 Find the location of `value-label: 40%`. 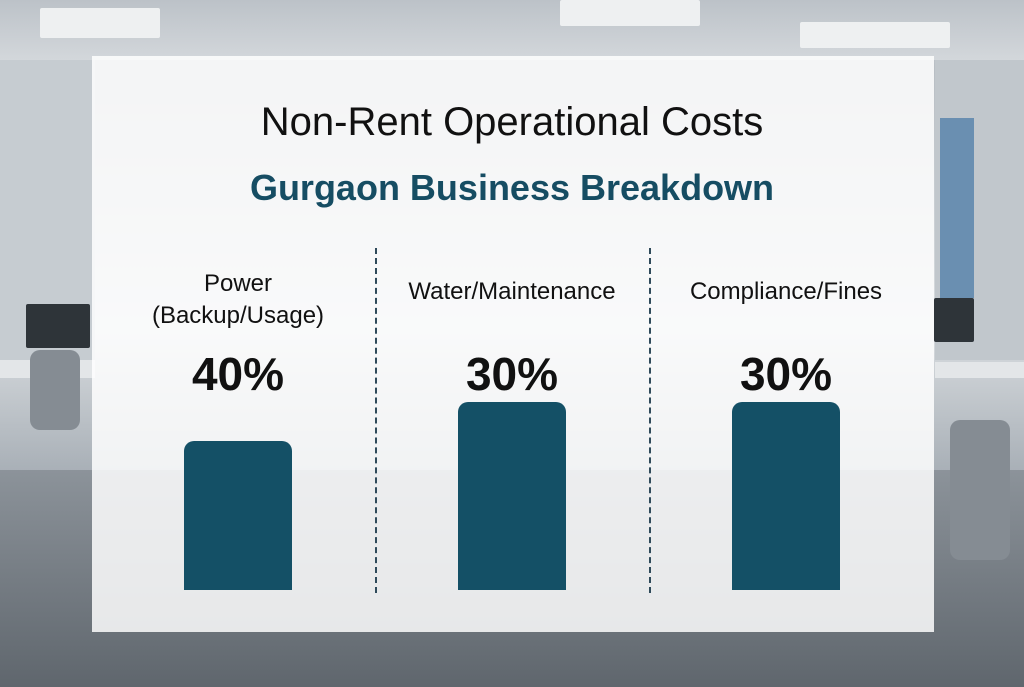

value-label: 40% is located at coordinates (238, 374).